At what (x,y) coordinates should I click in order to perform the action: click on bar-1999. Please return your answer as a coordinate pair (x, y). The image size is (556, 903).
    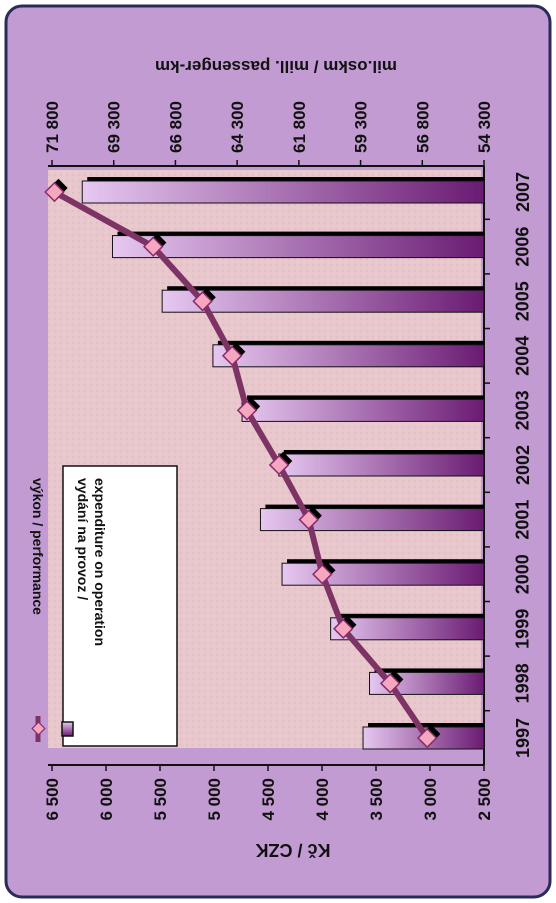
    Looking at the image, I should click on (407, 629).